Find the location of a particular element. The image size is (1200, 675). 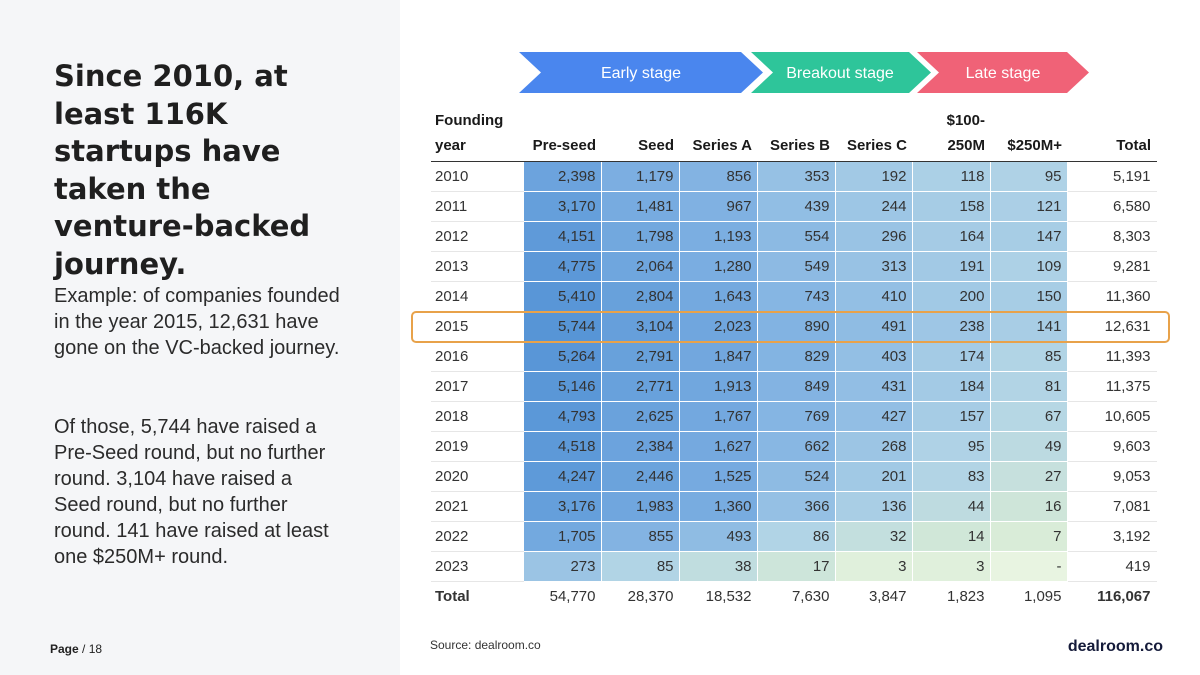

arrow-late-stage is located at coordinates (1003, 72).